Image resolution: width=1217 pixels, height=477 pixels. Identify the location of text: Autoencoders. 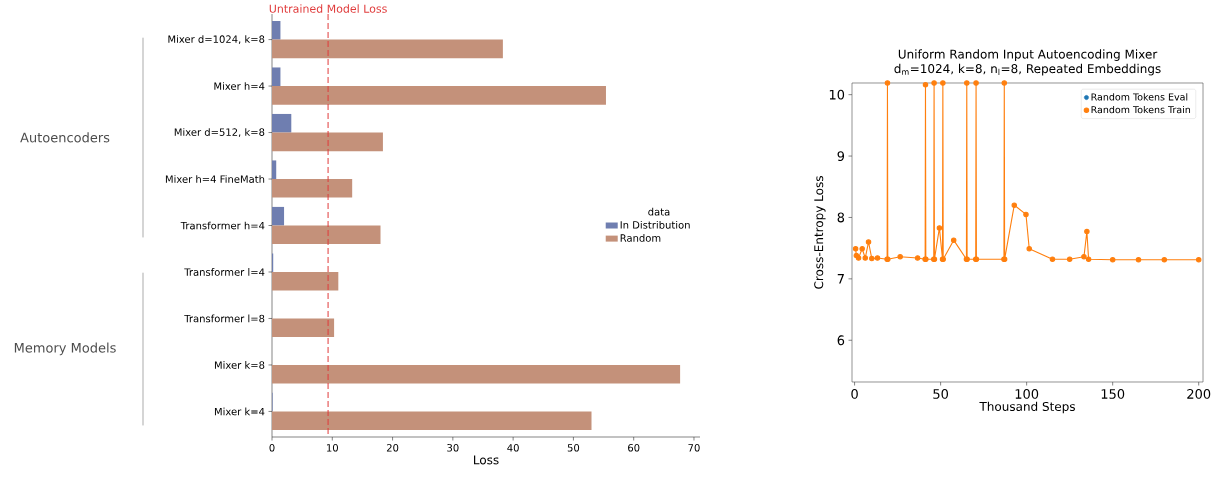
(65, 137).